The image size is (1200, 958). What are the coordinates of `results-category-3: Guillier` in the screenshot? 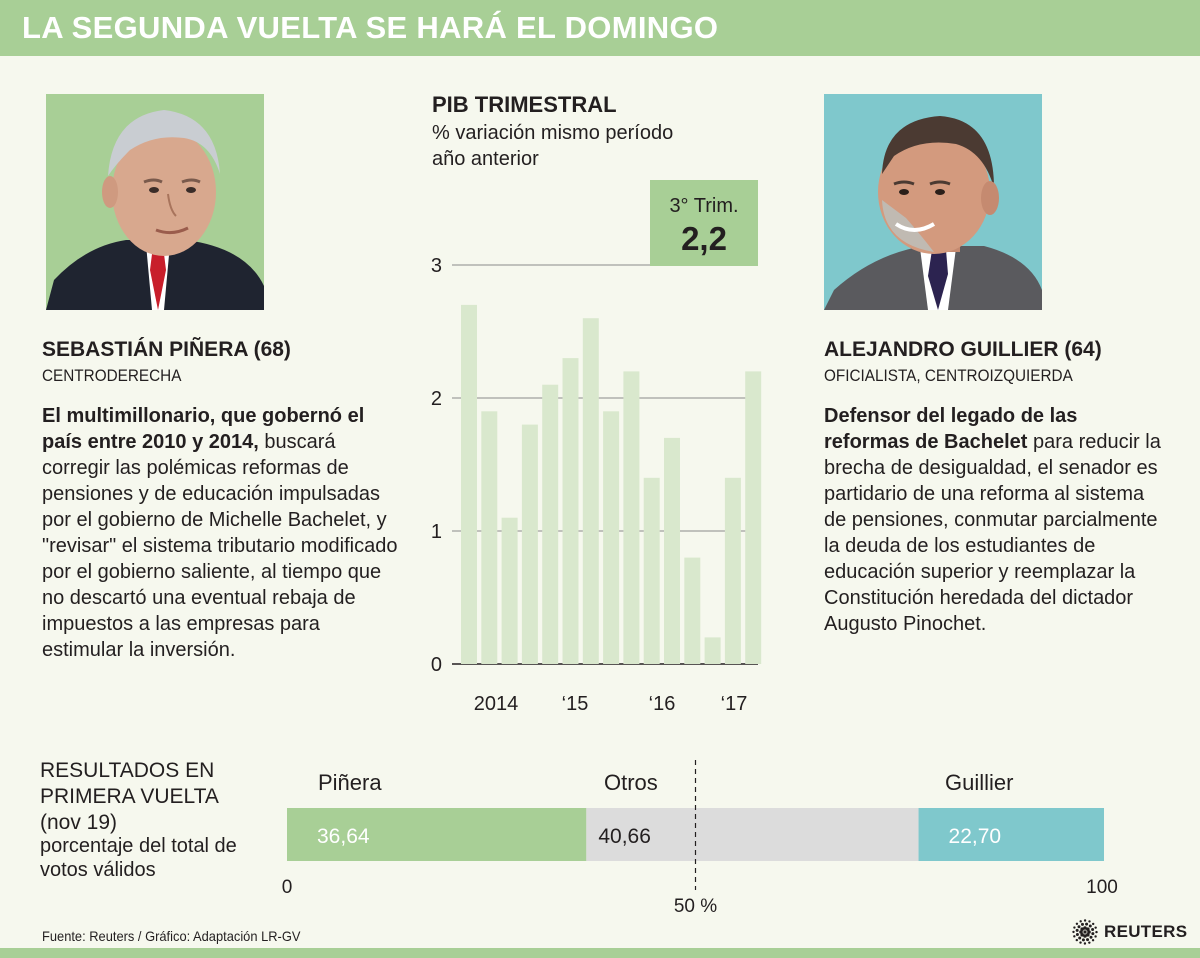 It's located at (979, 782).